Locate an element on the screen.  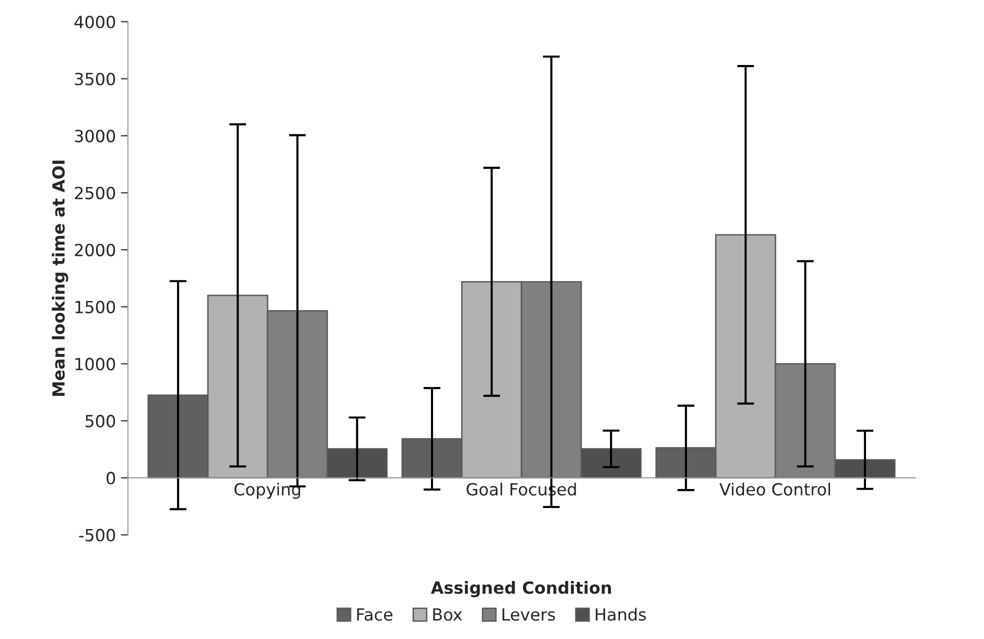
legend-label: Levers is located at coordinates (529, 614).